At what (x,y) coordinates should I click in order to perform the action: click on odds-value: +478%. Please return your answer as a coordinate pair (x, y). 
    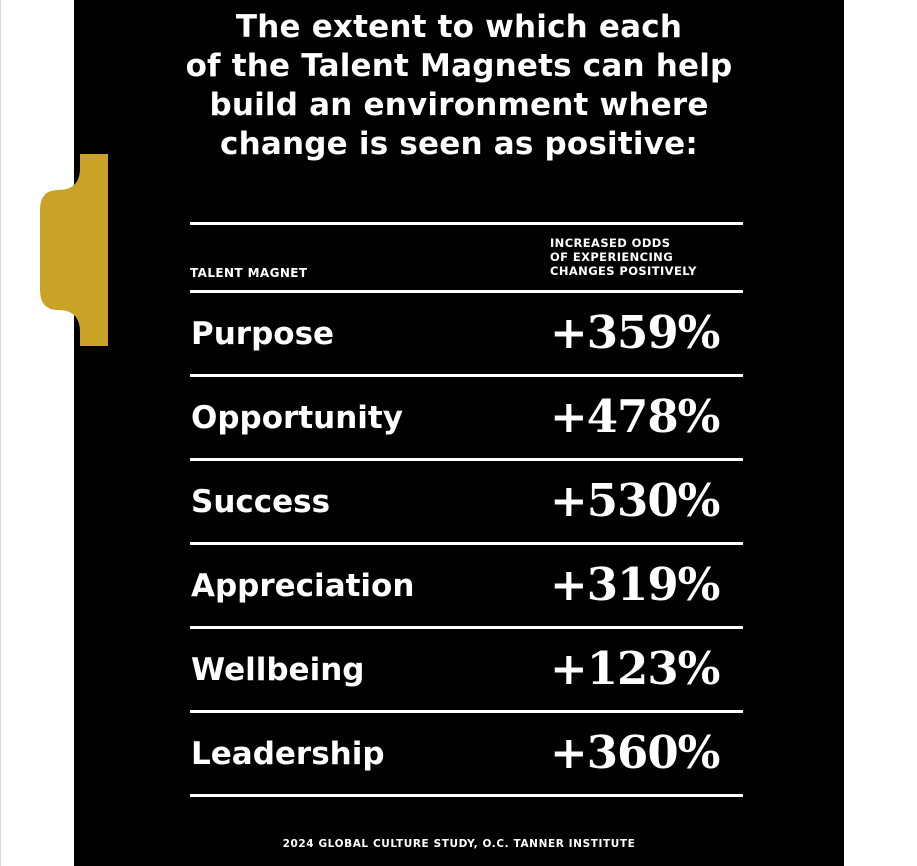
    Looking at the image, I should click on (635, 416).